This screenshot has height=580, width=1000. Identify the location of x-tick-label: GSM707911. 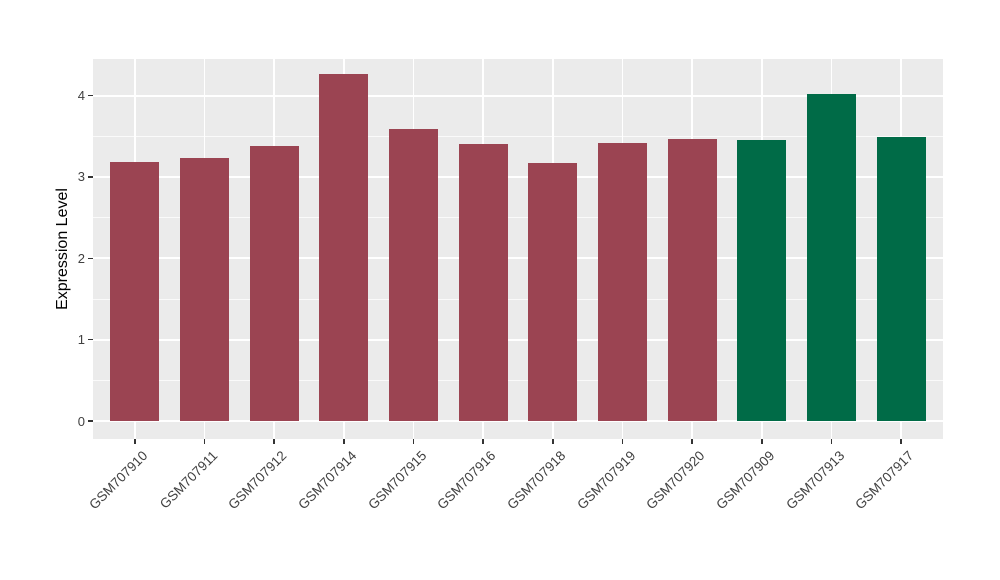
(188, 480).